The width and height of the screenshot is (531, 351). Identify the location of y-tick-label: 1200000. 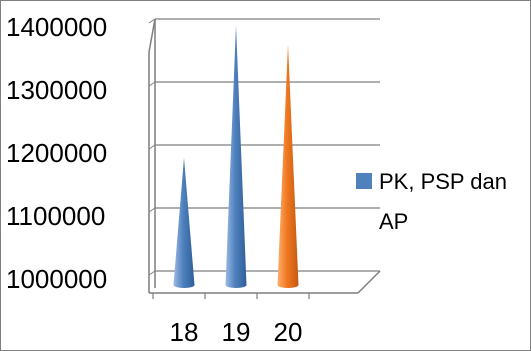
(56, 153).